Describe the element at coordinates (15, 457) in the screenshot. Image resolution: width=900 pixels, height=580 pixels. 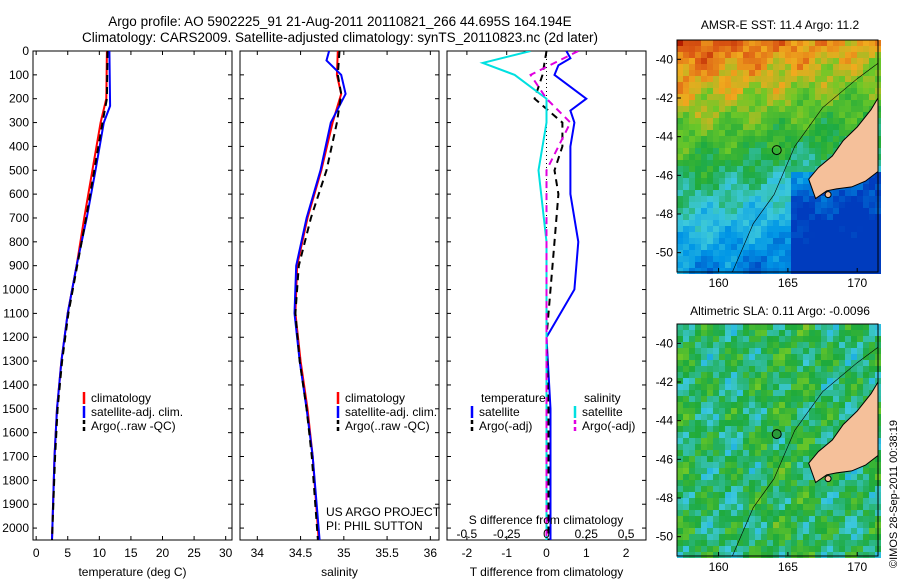
I see `depth-tick-label: 1700` at that location.